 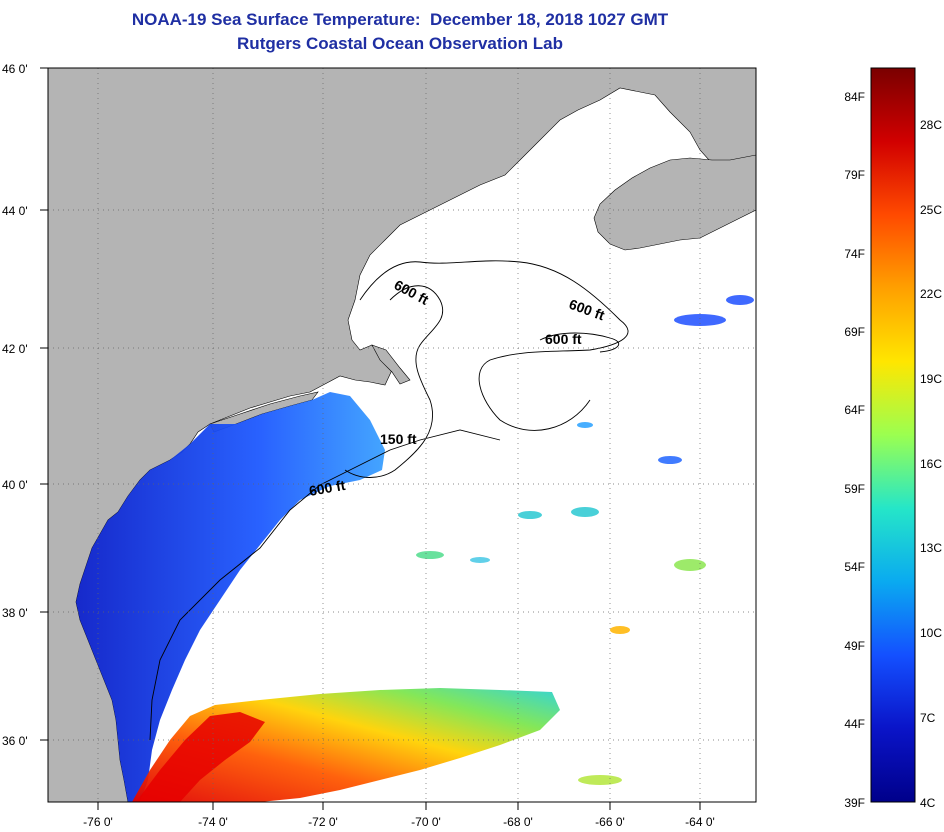 I want to click on cb-f-74: 74F, so click(x=854, y=254).